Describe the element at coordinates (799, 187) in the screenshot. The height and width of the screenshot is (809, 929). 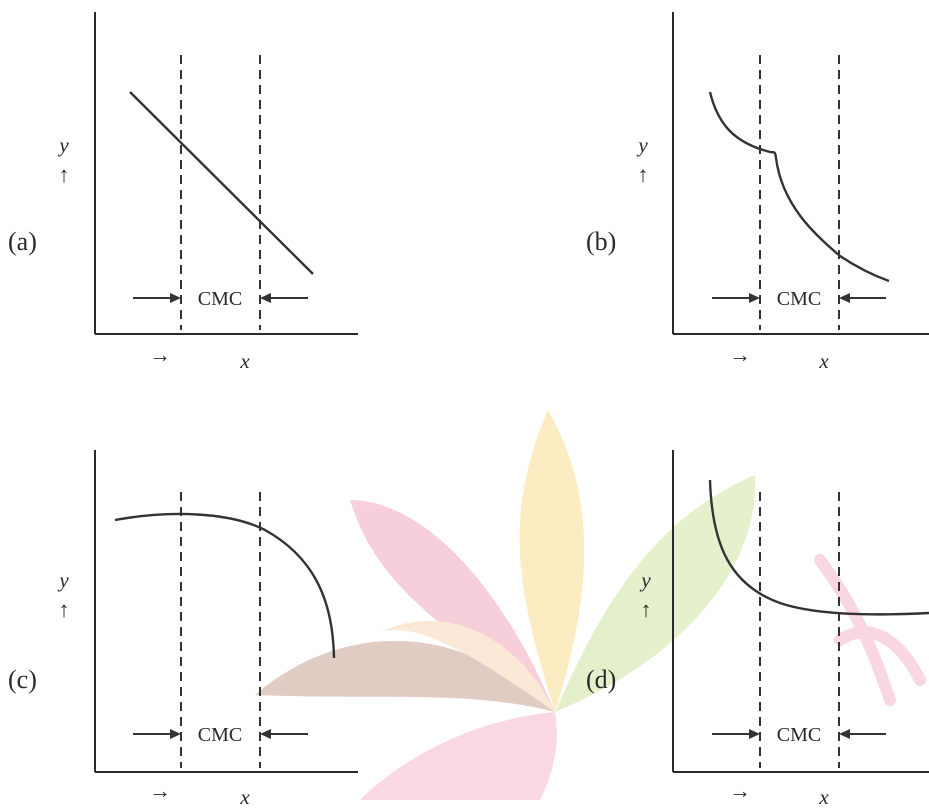
I see `curve-b` at that location.